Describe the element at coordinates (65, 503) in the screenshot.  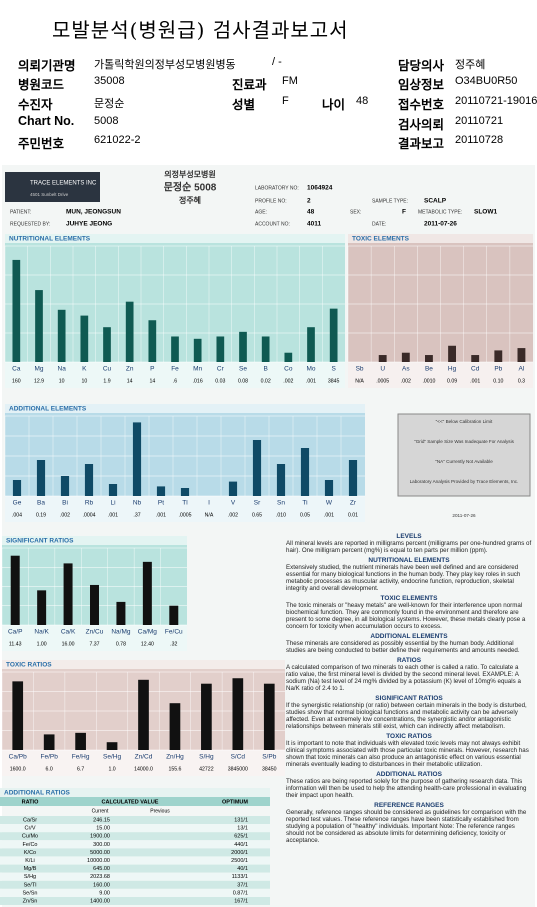
I see `category-label: Bi` at that location.